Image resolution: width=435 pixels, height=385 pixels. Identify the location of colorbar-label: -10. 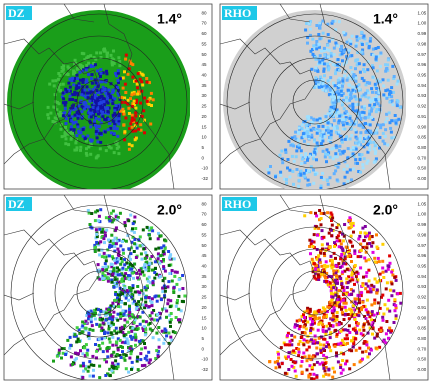
(205, 359).